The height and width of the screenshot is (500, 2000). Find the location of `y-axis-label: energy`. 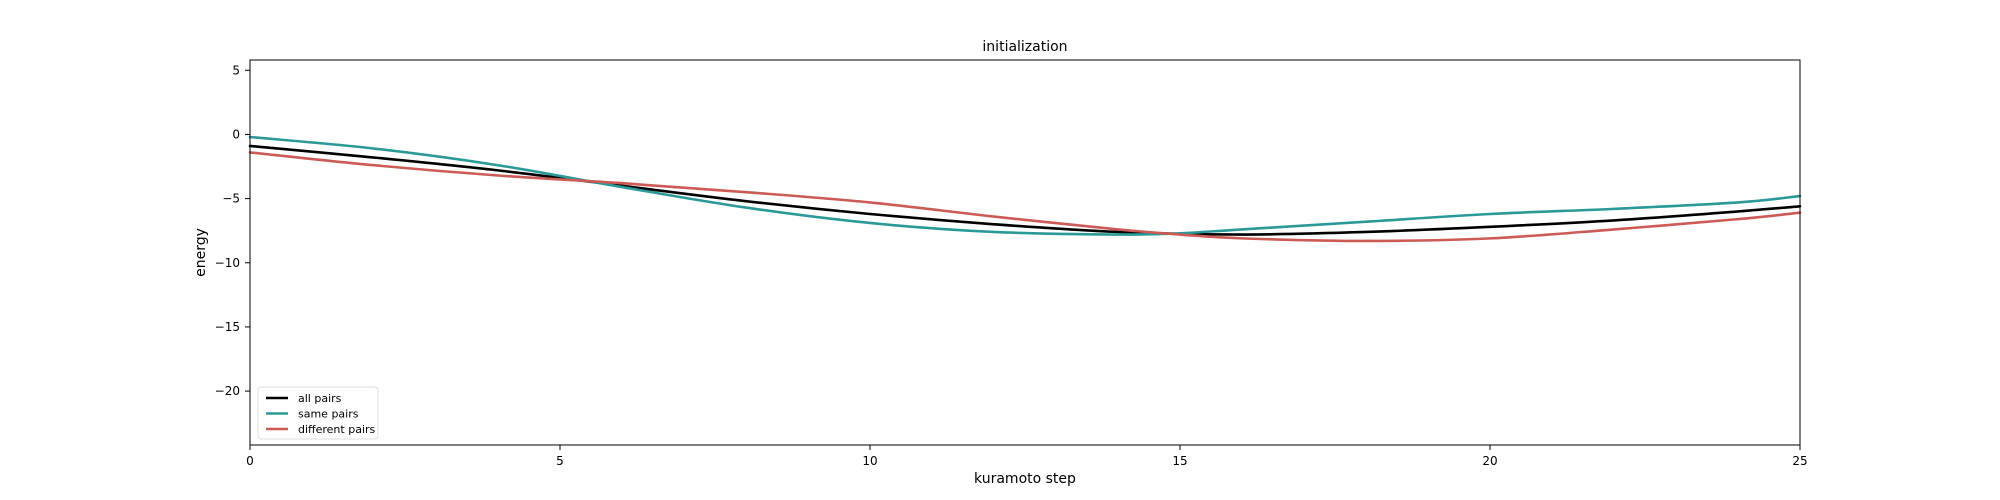

y-axis-label: energy is located at coordinates (201, 252).